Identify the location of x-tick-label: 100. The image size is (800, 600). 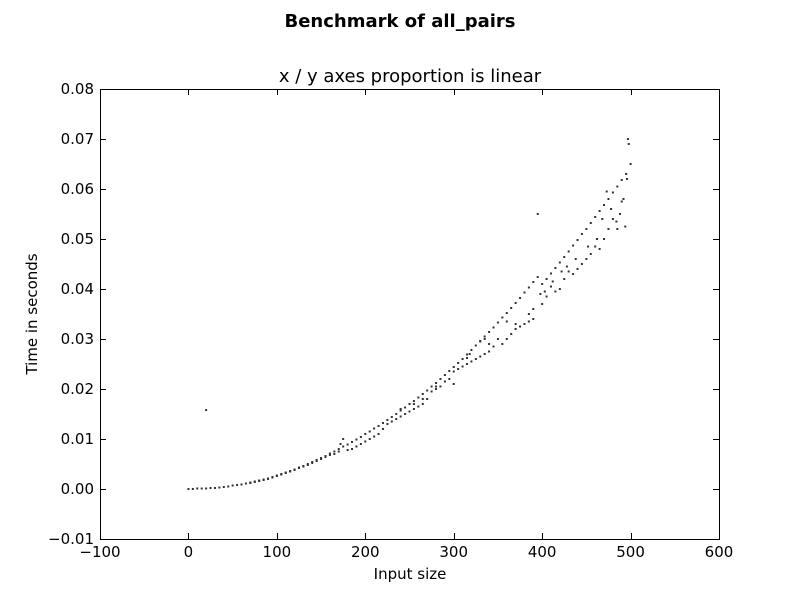
(277, 552).